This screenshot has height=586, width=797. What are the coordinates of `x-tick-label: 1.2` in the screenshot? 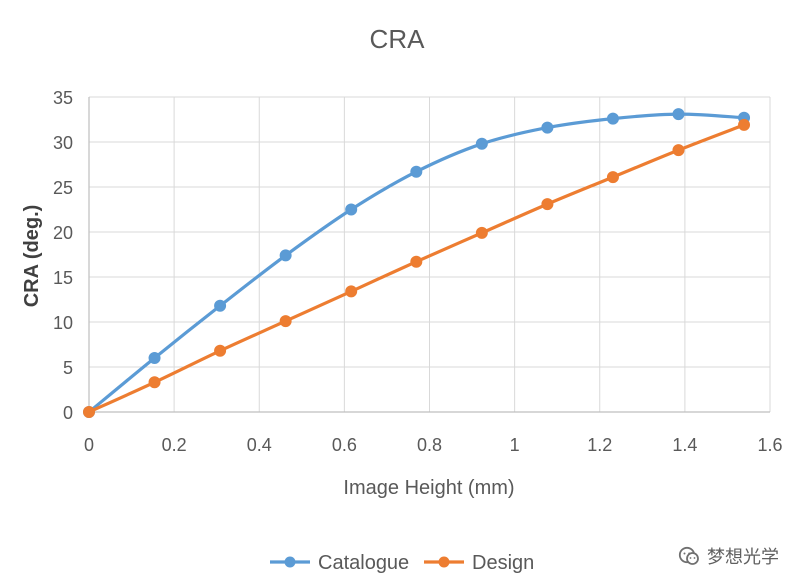 It's located at (599, 445).